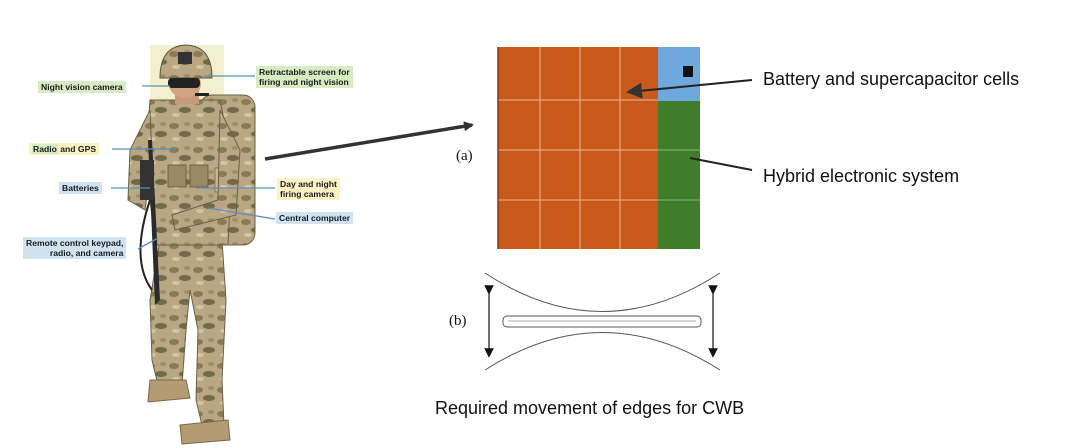 The width and height of the screenshot is (1087, 448). Describe the element at coordinates (861, 176) in the screenshot. I see `label-hybrid-electronic: Hybrid electronic system` at that location.